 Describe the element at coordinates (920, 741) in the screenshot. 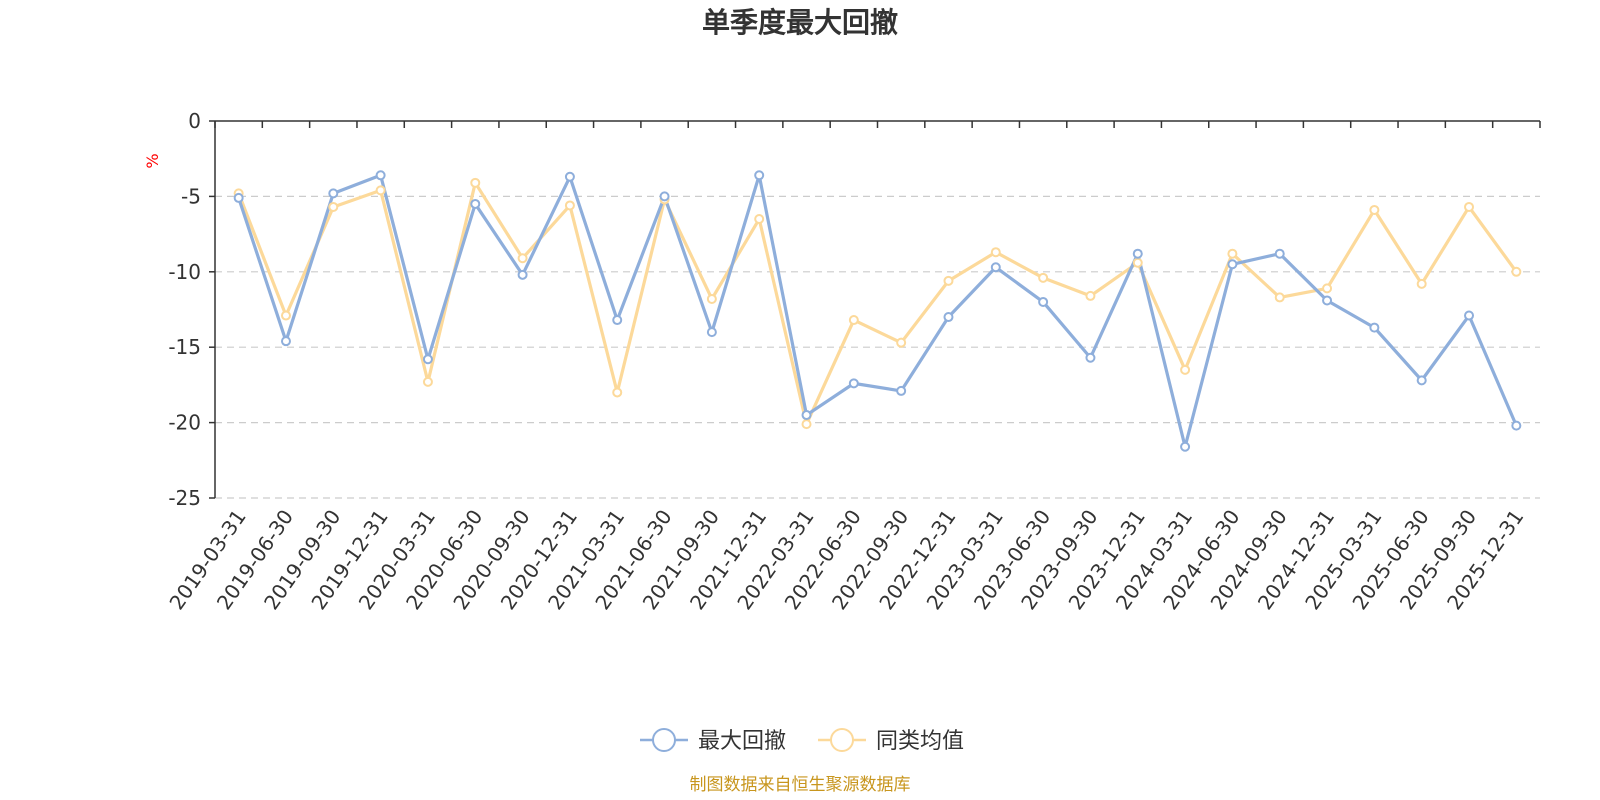

I see `legend-label: 同类均值` at that location.